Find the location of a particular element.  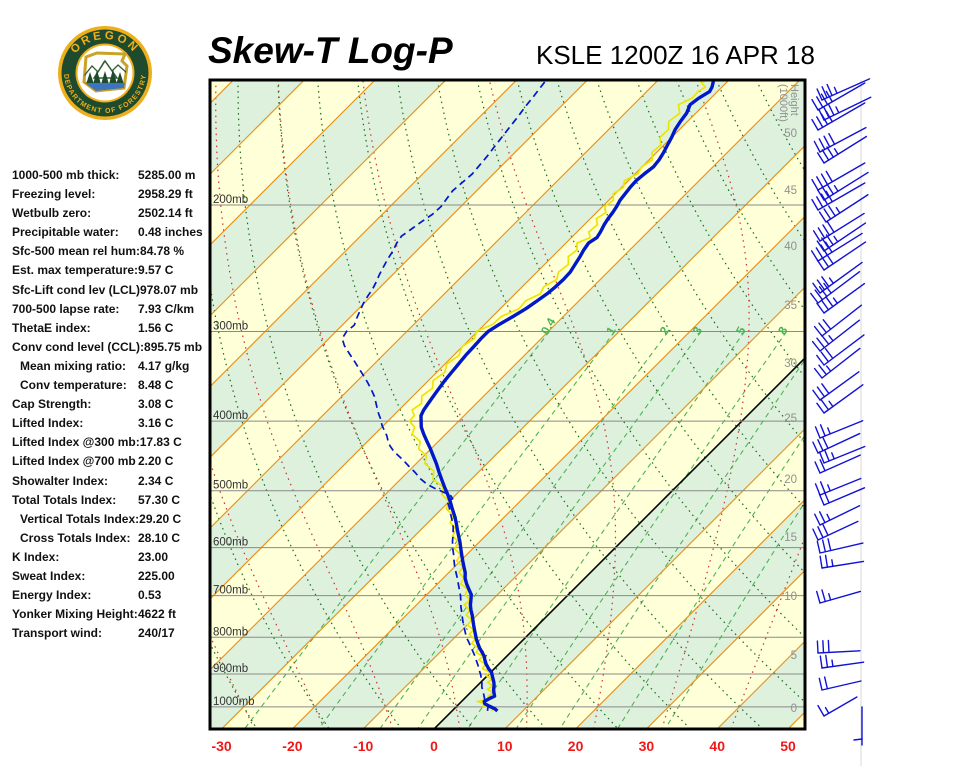

stat-row: Sfc-500 mean rel hum:84.78 % is located at coordinates (112, 251).